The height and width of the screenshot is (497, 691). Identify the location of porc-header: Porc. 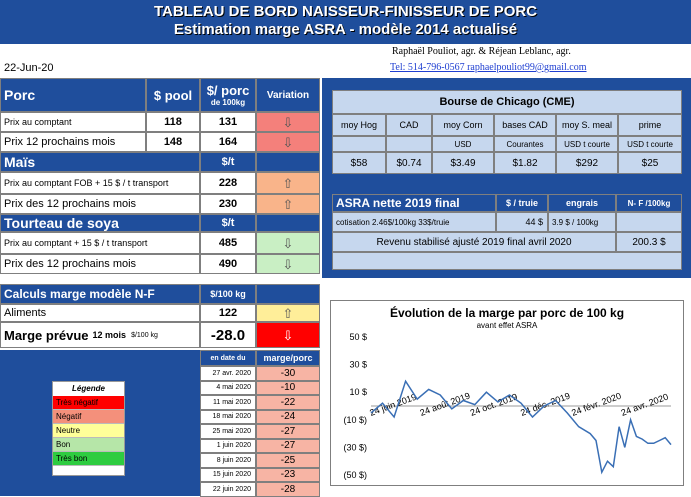
(73, 95).